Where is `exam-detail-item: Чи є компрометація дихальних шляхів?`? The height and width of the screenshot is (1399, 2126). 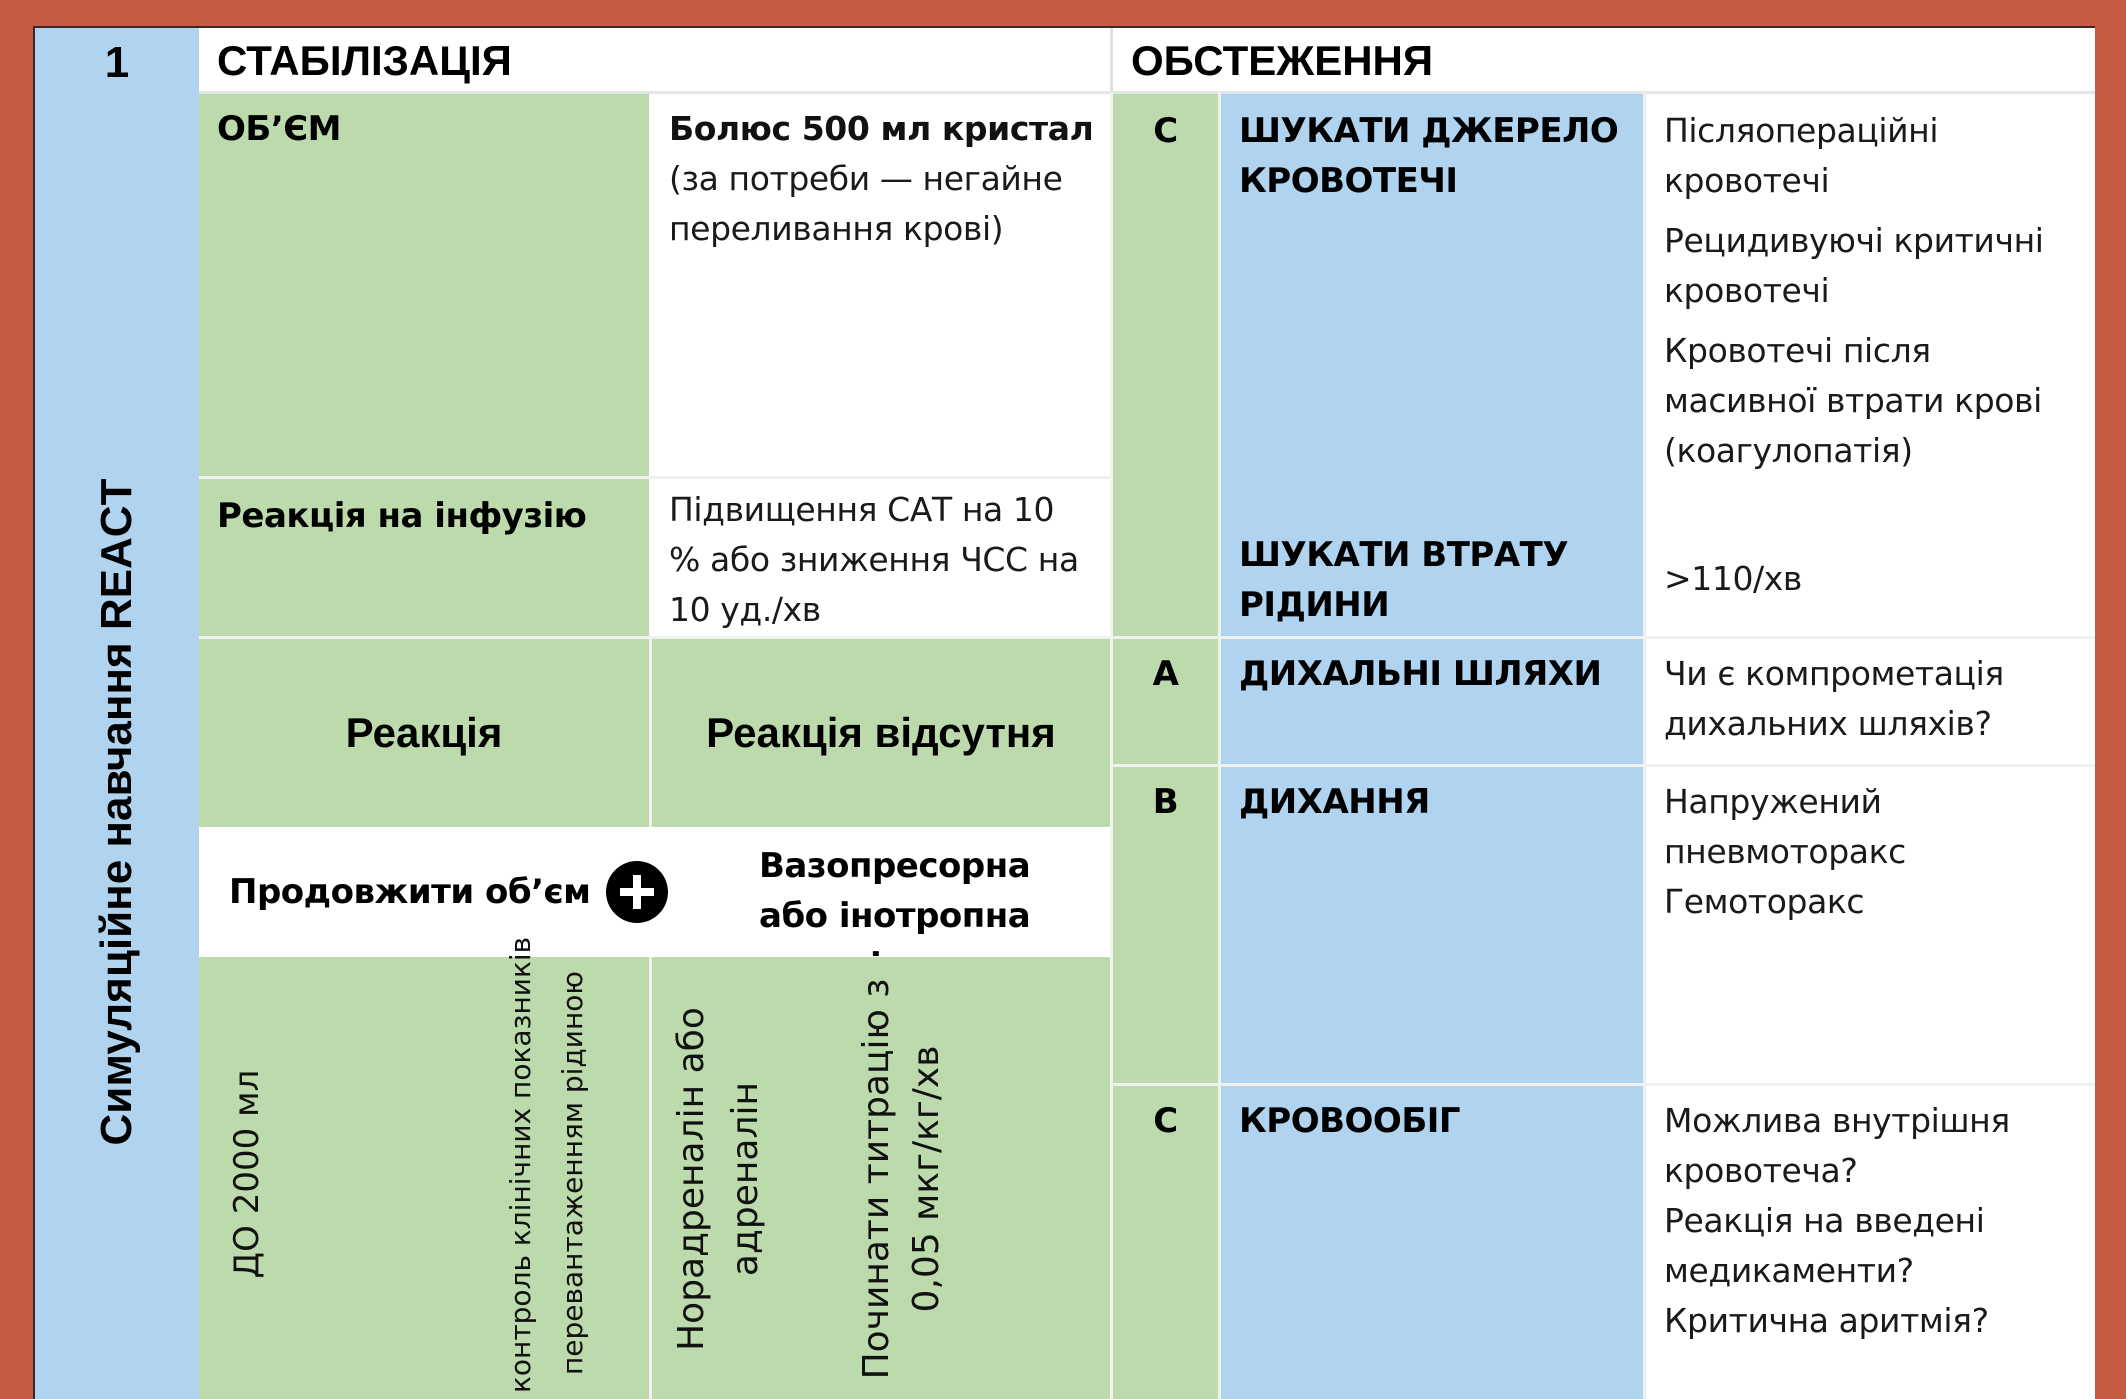 exam-detail-item: Чи є компрометація дихальних шляхів? is located at coordinates (1834, 698).